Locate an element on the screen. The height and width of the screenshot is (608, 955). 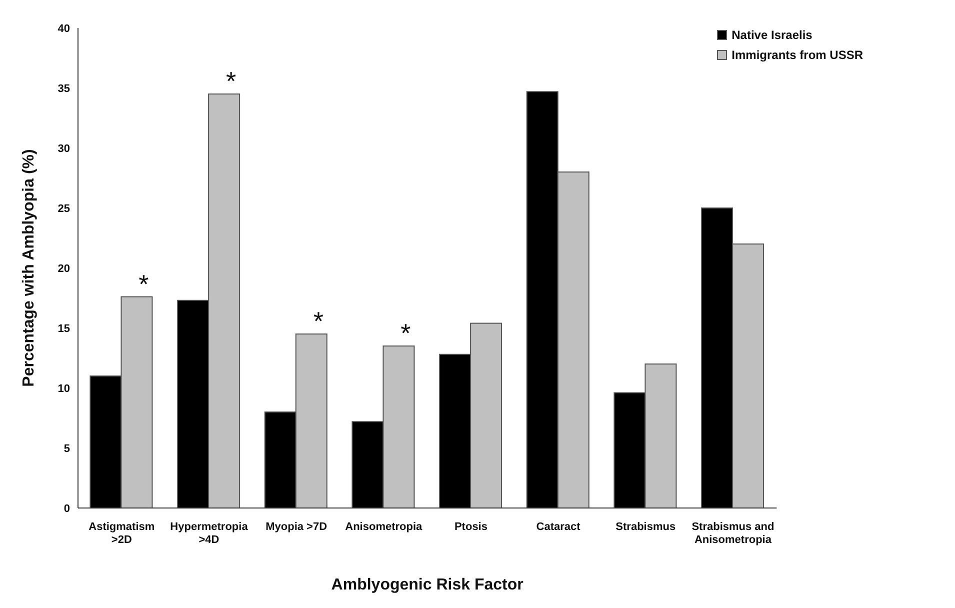
x-tick-label: Cataract is located at coordinates (558, 527).